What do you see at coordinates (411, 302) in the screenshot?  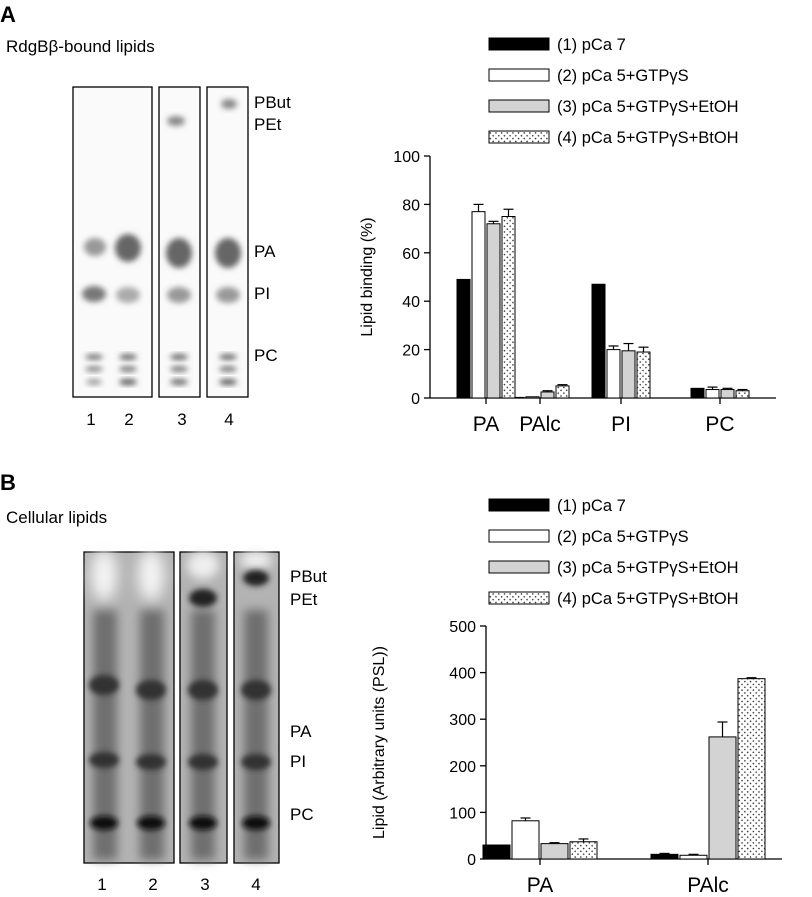 I see `panel-a-y-tick-label-2: 40` at bounding box center [411, 302].